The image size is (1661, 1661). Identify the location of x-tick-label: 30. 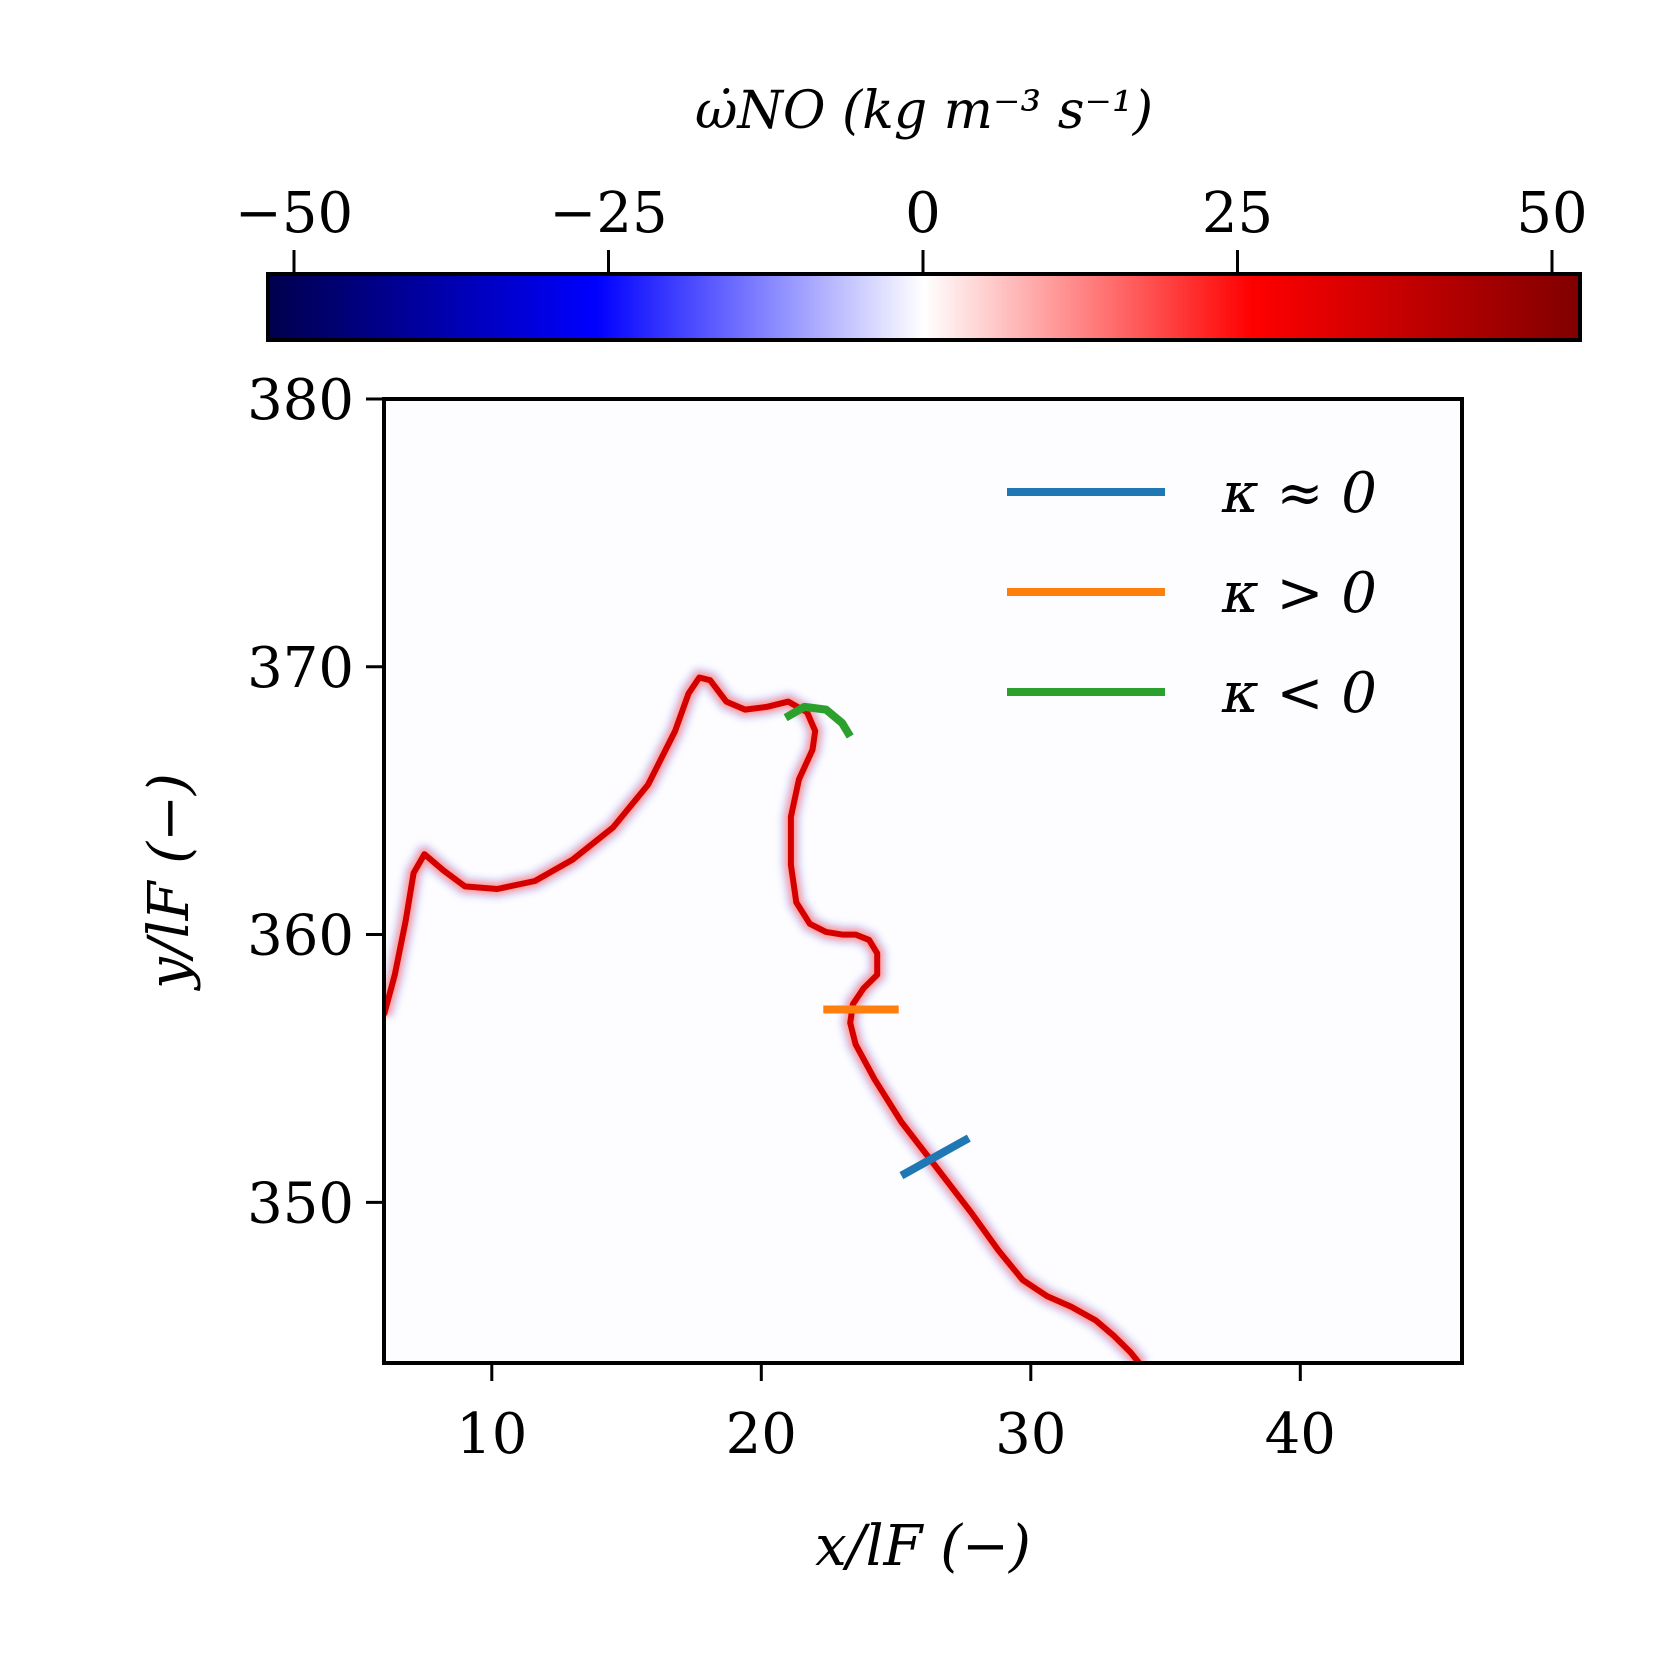
(1030, 1434).